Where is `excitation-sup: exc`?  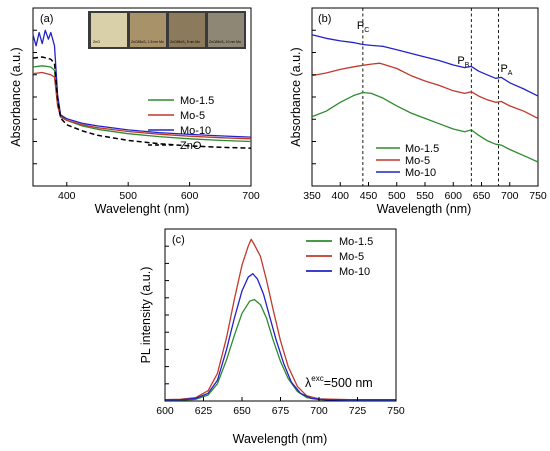 excitation-sup: exc is located at coordinates (317, 378).